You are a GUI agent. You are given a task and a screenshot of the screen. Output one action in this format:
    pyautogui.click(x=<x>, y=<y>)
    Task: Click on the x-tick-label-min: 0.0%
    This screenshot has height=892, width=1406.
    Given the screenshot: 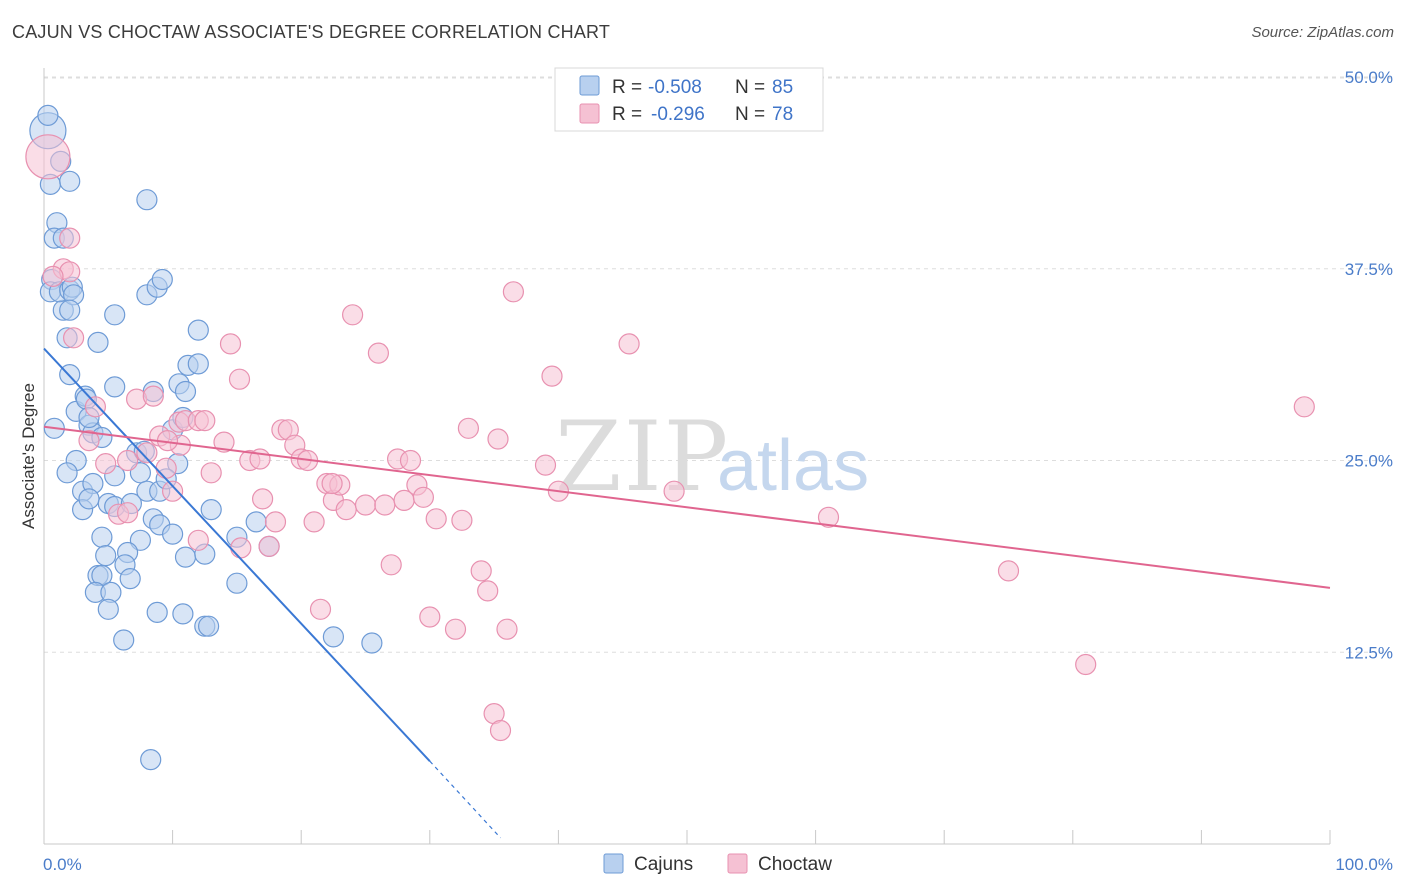 What is the action you would take?
    pyautogui.click(x=62, y=864)
    